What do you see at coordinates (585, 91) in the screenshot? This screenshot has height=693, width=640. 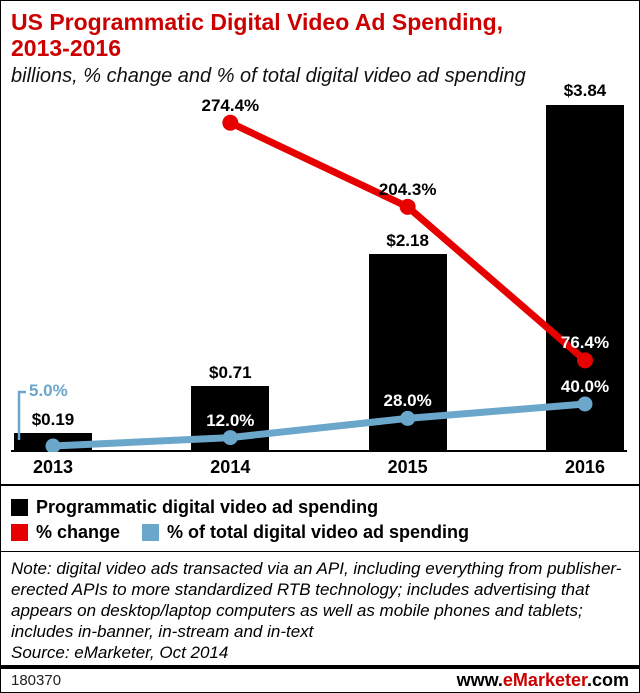 I see `bar-value-2016: $3.84` at bounding box center [585, 91].